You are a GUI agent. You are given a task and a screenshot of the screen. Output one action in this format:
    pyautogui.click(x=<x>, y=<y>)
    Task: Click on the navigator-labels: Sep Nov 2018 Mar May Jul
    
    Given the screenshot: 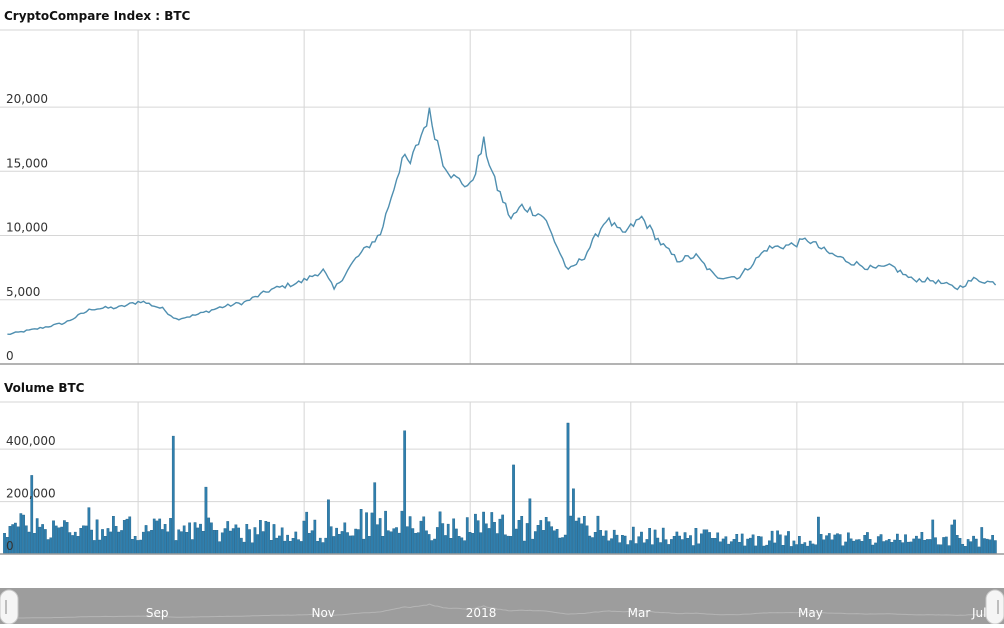 What is the action you would take?
    pyautogui.click(x=566, y=613)
    